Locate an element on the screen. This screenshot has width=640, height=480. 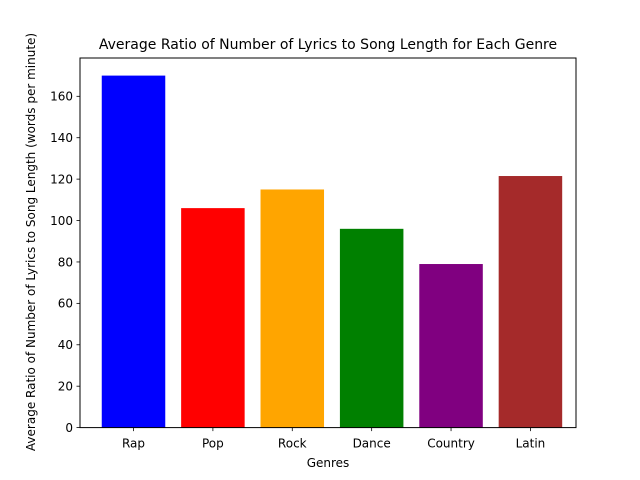
y-tick-label: 120 is located at coordinates (61, 179).